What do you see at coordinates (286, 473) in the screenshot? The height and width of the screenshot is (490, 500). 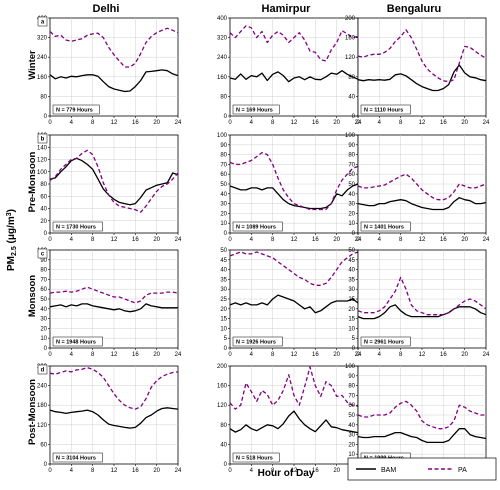 I see `x-axis-label: Hour of Day` at bounding box center [286, 473].